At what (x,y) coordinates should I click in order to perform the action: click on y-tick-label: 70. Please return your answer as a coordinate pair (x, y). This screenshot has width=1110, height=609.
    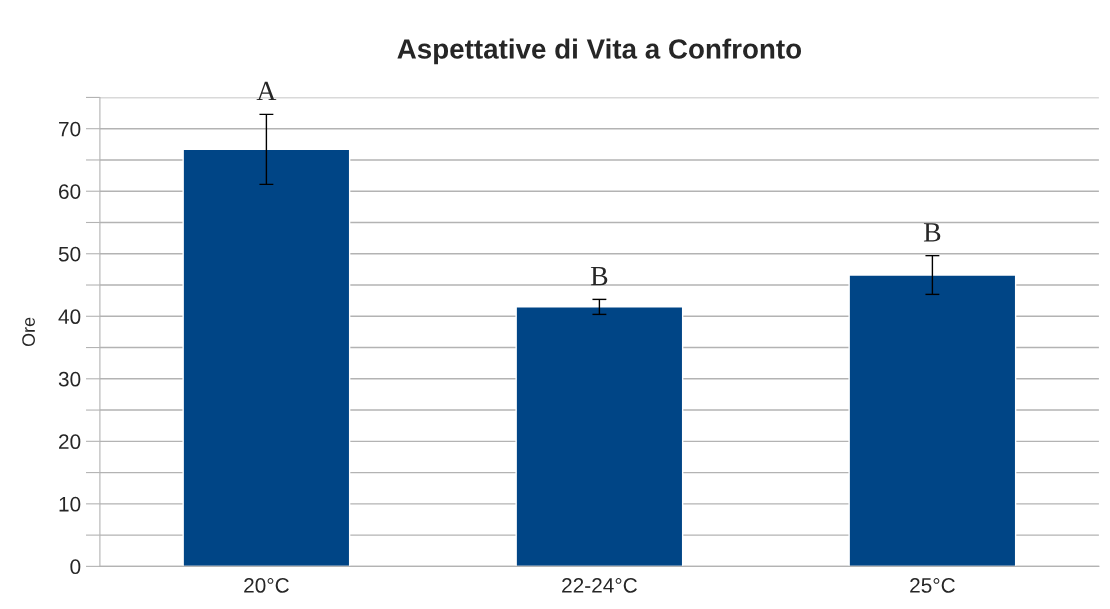
    Looking at the image, I should click on (70, 129).